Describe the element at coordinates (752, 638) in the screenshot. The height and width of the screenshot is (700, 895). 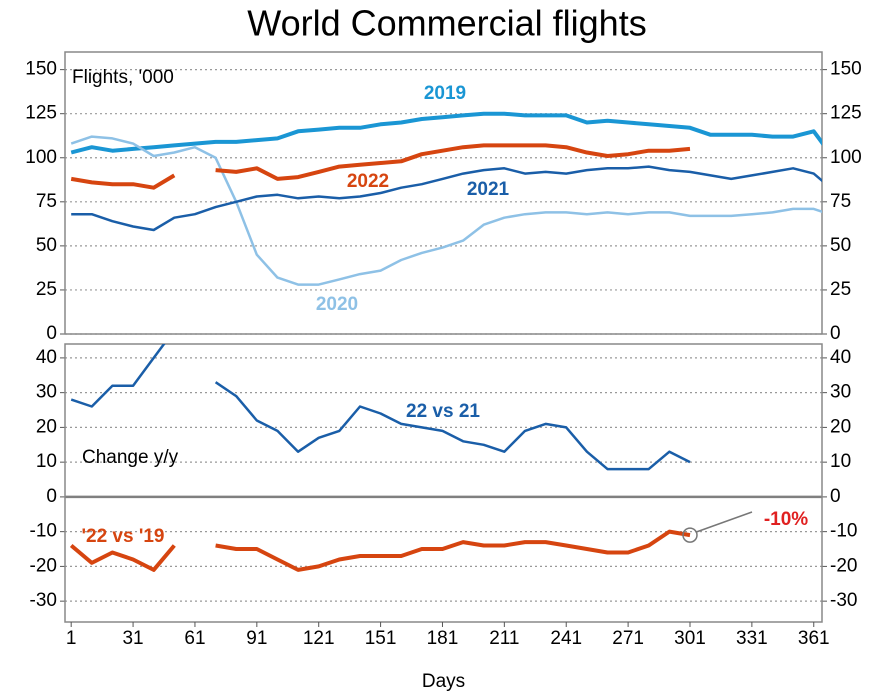
I see `x-tick-label: 331` at that location.